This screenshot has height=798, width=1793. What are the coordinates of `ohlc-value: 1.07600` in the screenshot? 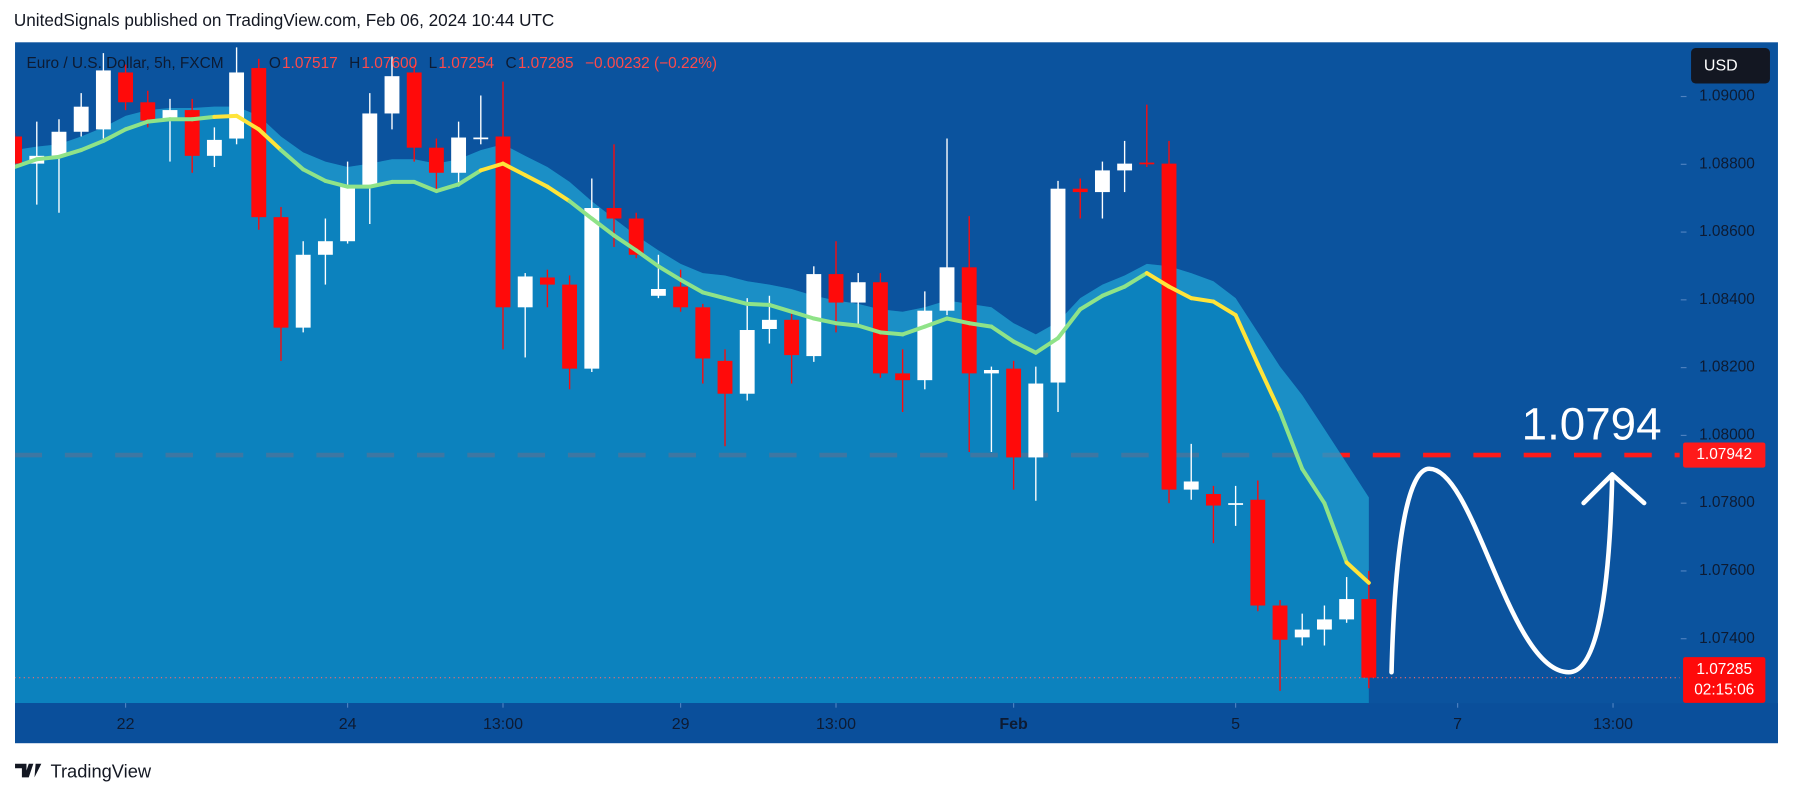 It's located at (389, 63).